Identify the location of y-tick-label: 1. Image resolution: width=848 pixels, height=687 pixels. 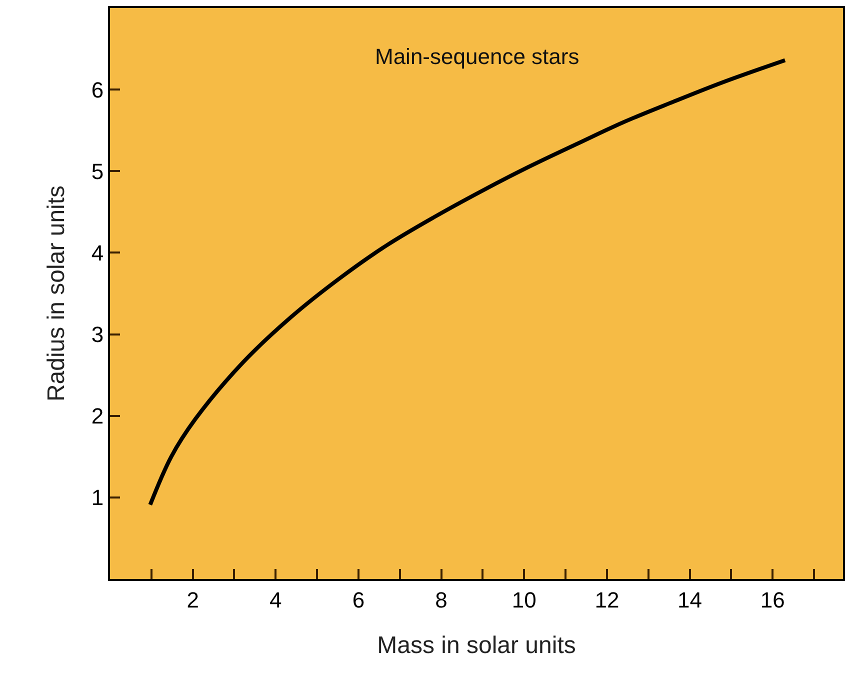
(97, 497).